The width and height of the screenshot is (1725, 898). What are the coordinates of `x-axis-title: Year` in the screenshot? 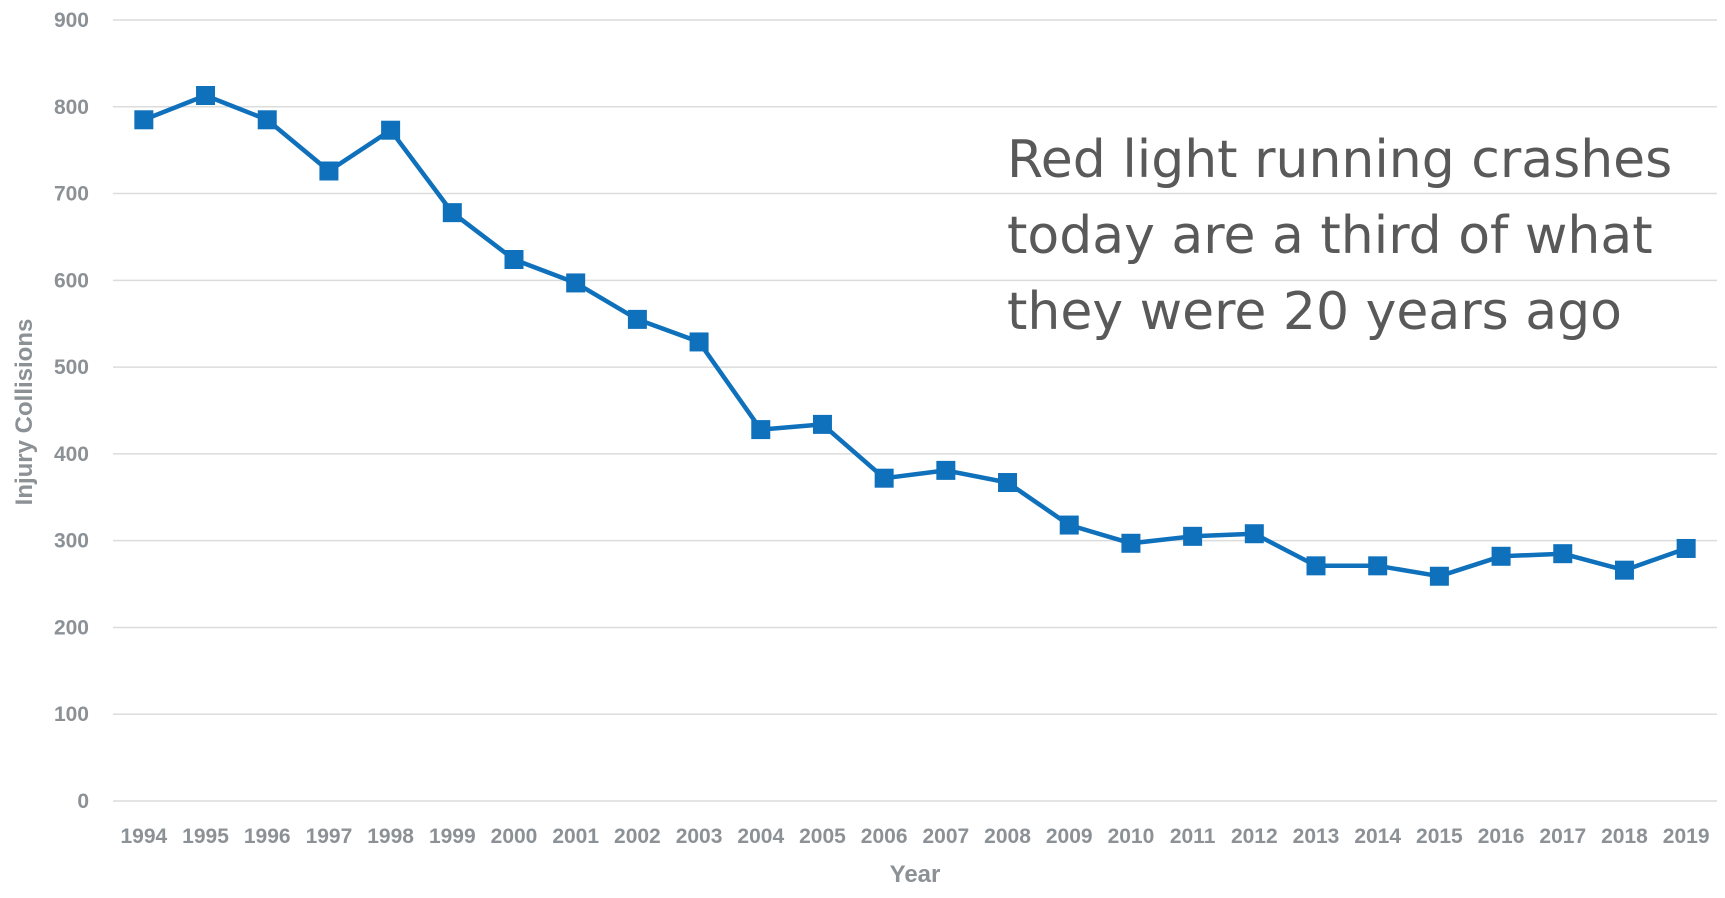 It's located at (915, 874).